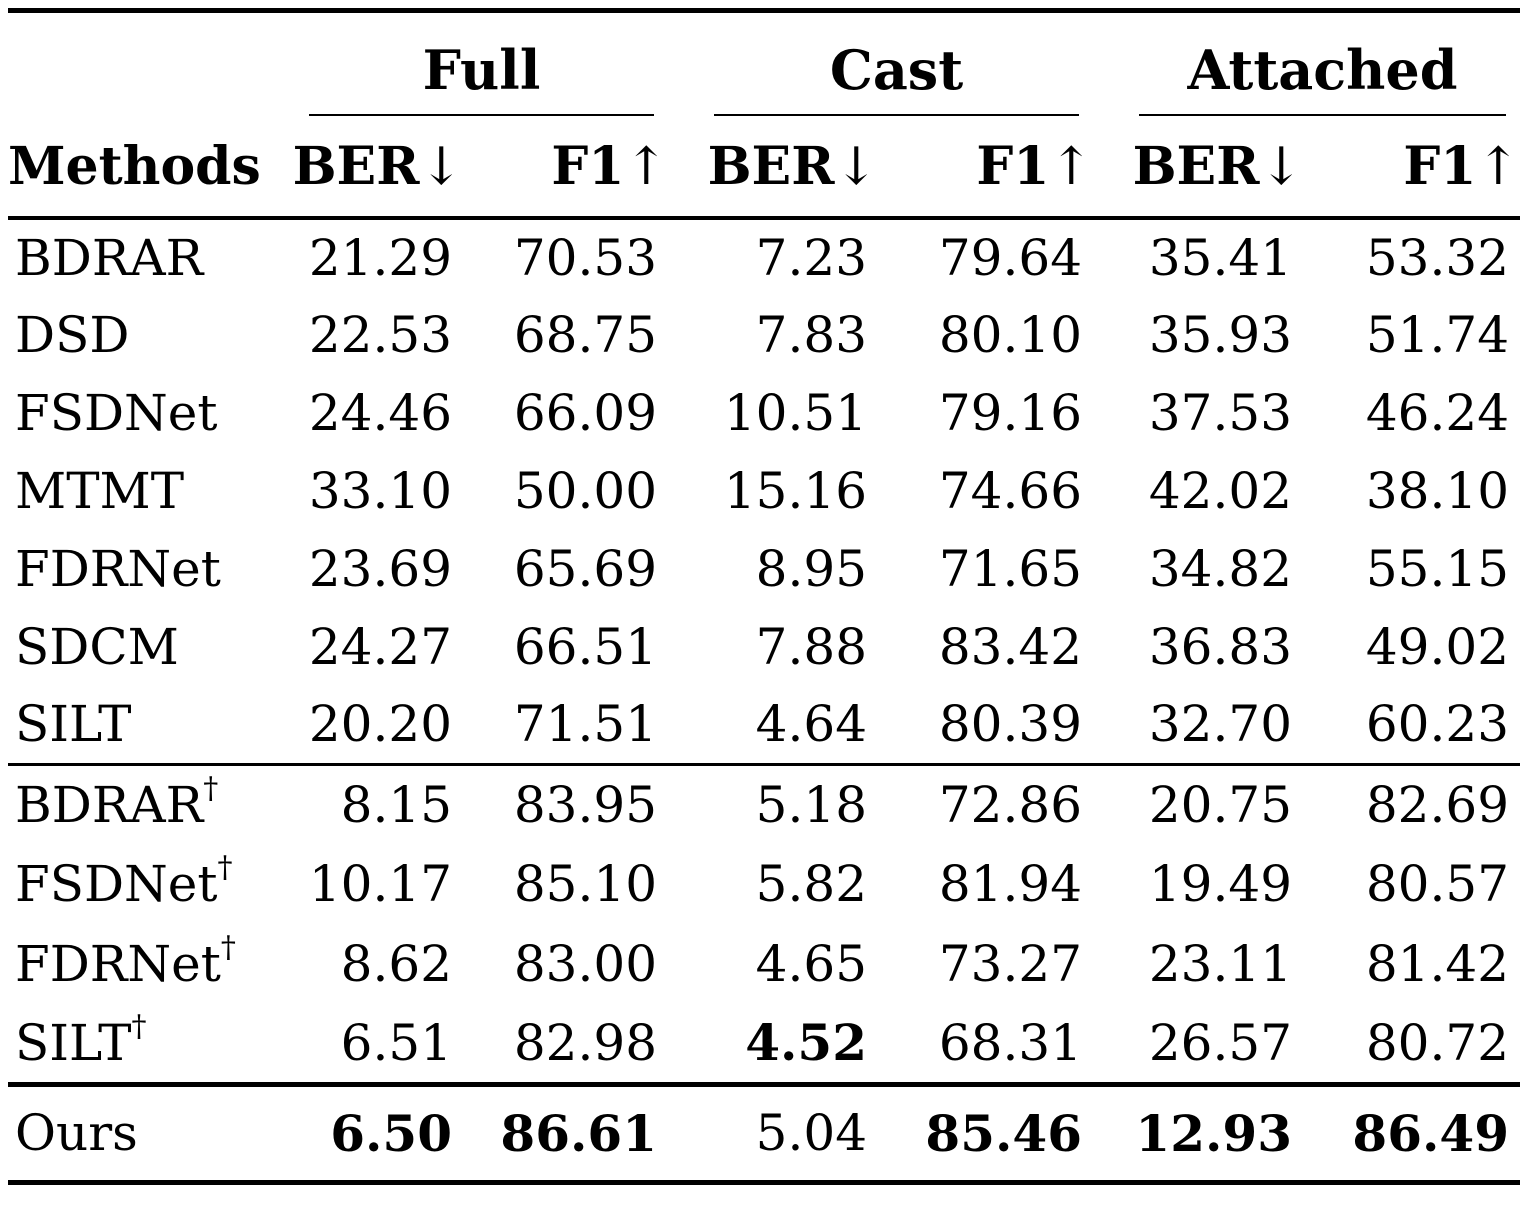 The height and width of the screenshot is (1210, 1520). I want to click on col-header-attached-ber: BER↓, so click(1198, 168).